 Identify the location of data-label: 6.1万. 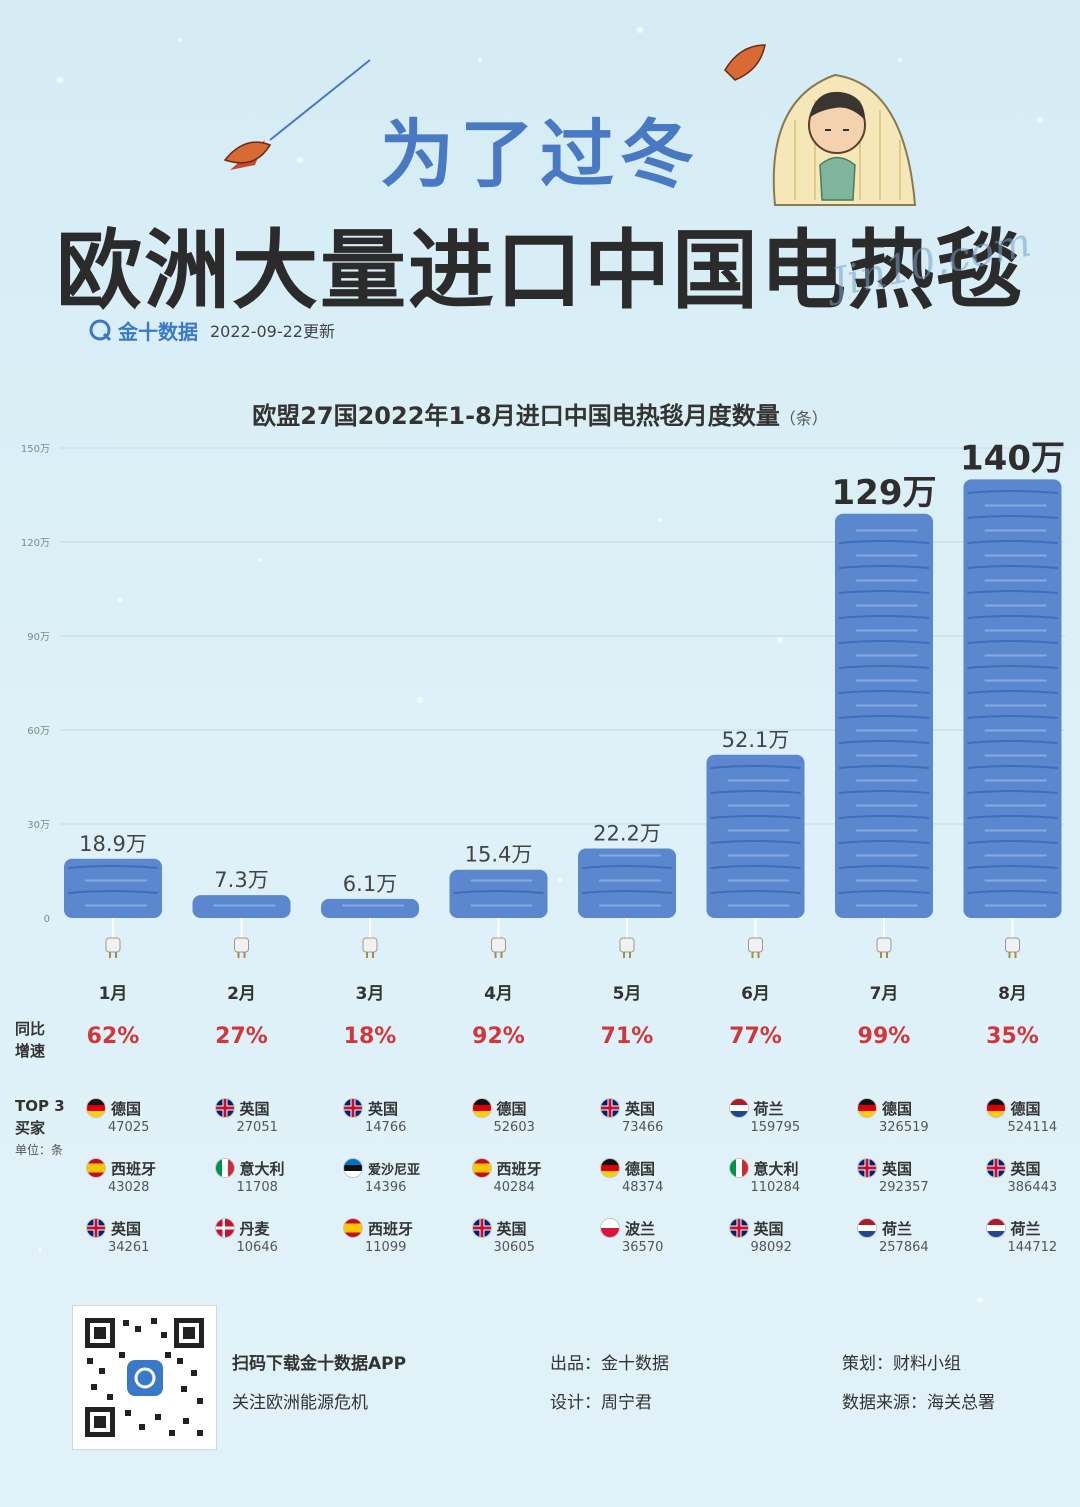
(370, 884).